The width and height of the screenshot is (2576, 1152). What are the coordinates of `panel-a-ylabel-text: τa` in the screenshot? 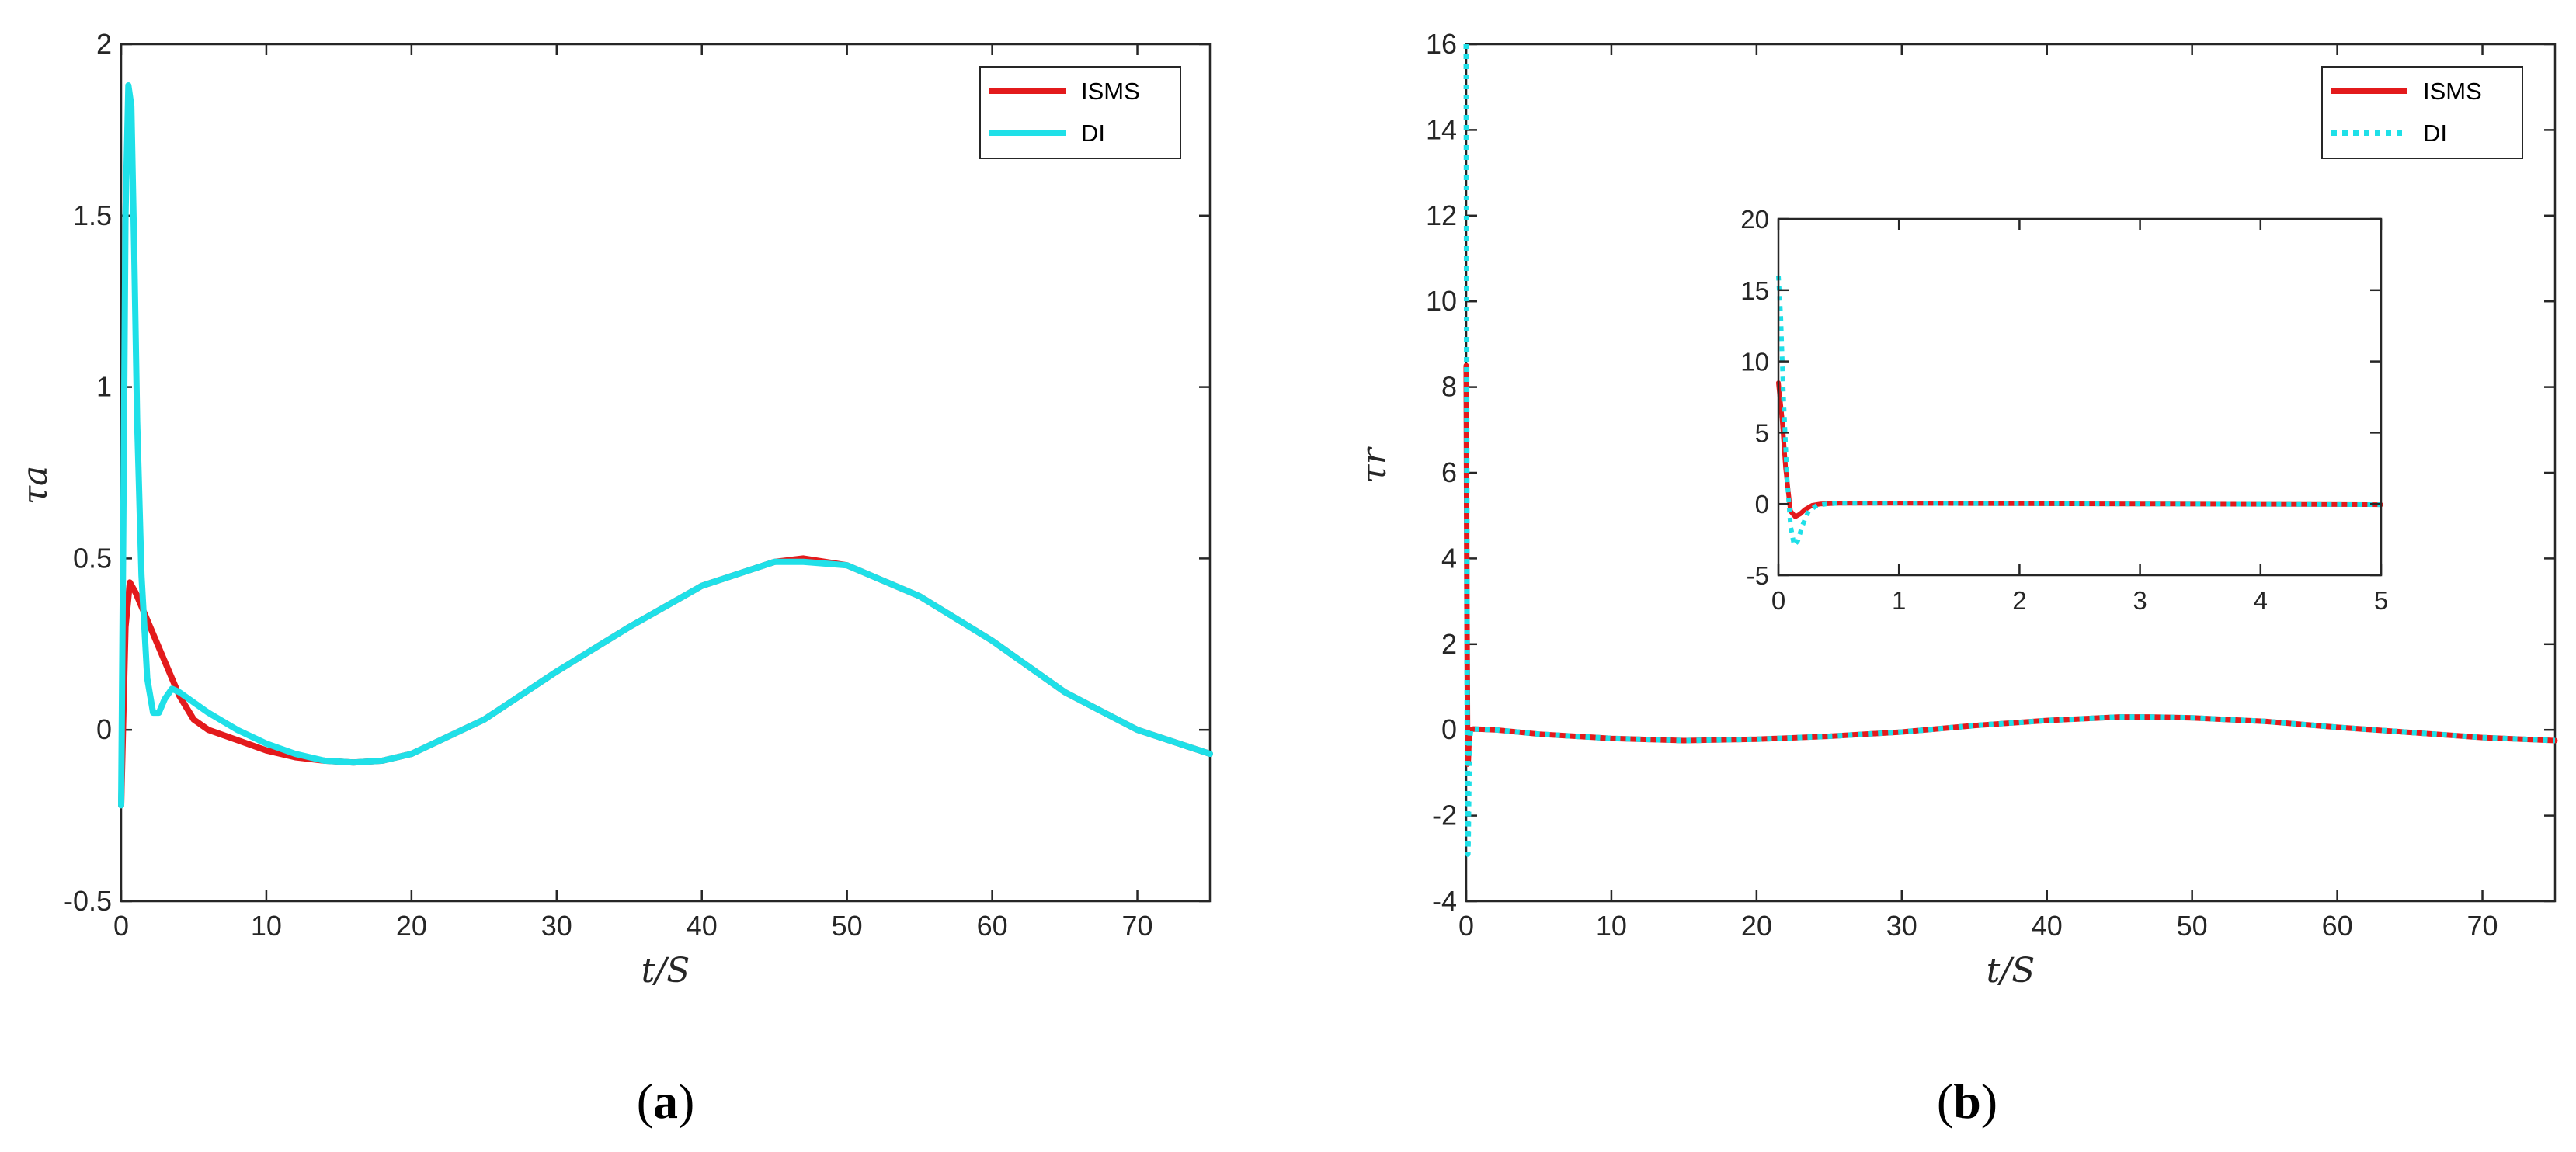 It's located at (35, 485).